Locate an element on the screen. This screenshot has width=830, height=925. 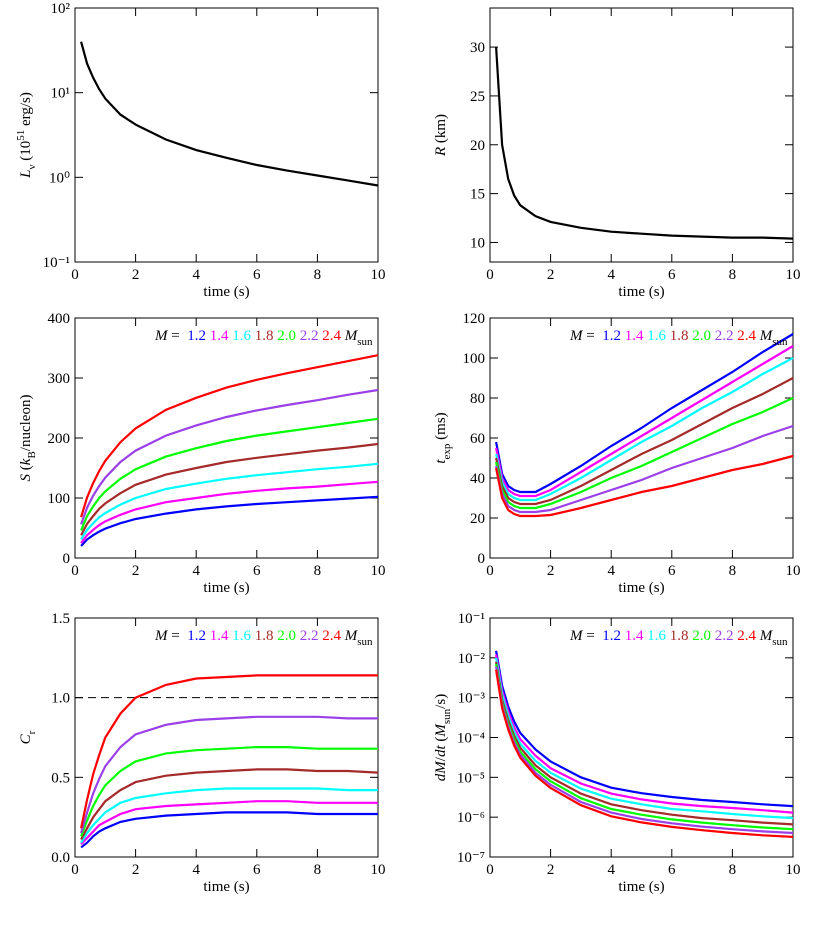
y-tick-label: 1.0 is located at coordinates (60, 699).